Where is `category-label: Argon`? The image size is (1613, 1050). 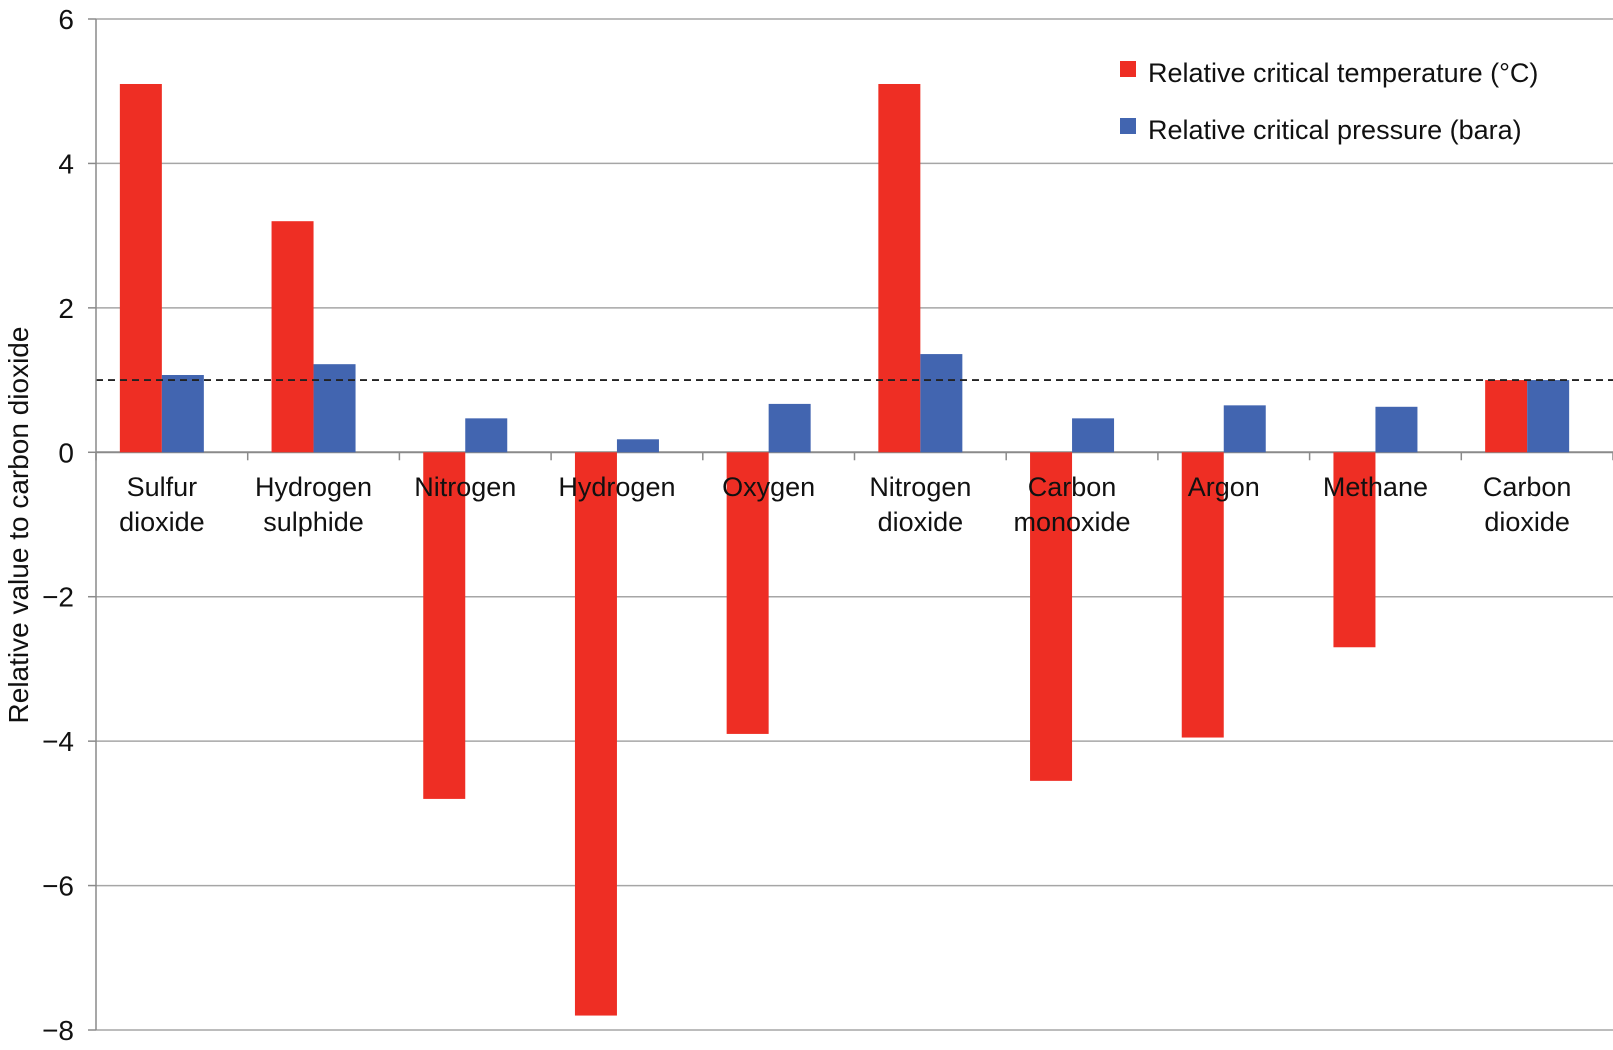 category-label: Argon is located at coordinates (1224, 487).